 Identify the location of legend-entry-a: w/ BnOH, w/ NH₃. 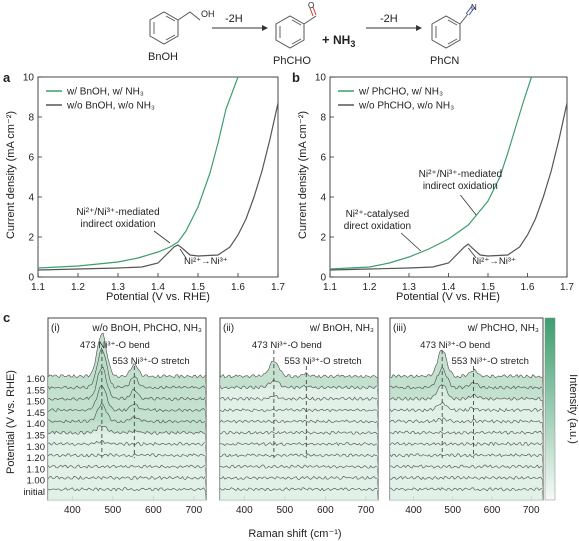
(105, 92).